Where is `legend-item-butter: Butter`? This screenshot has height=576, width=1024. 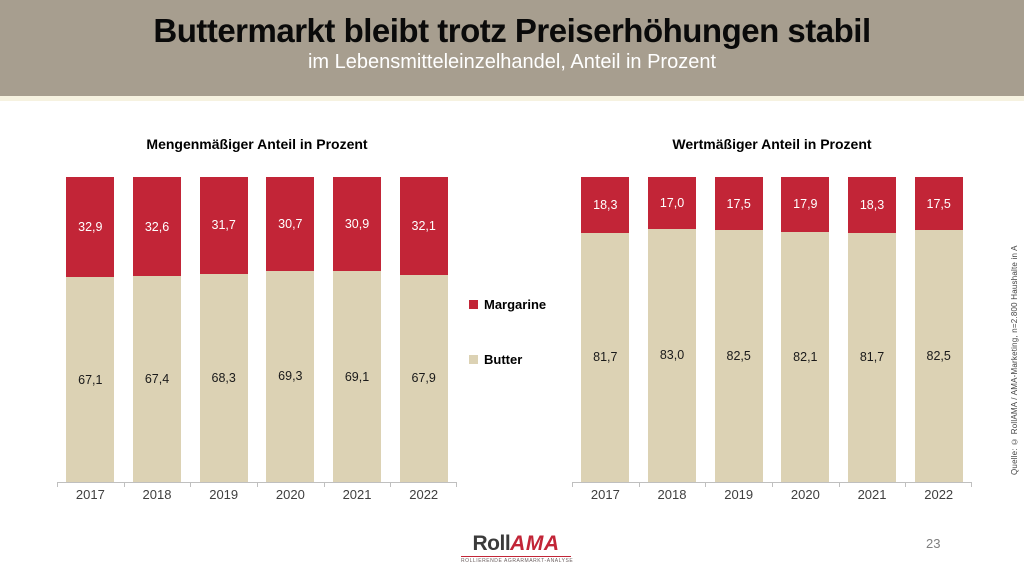 legend-item-butter: Butter is located at coordinates (507, 359).